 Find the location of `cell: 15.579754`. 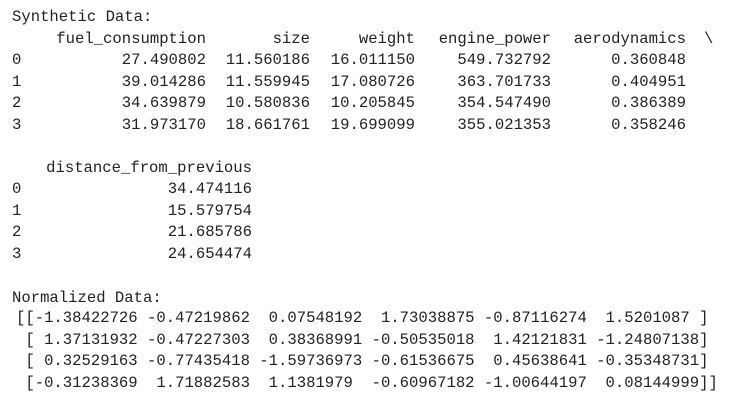

cell: 15.579754 is located at coordinates (209, 210).